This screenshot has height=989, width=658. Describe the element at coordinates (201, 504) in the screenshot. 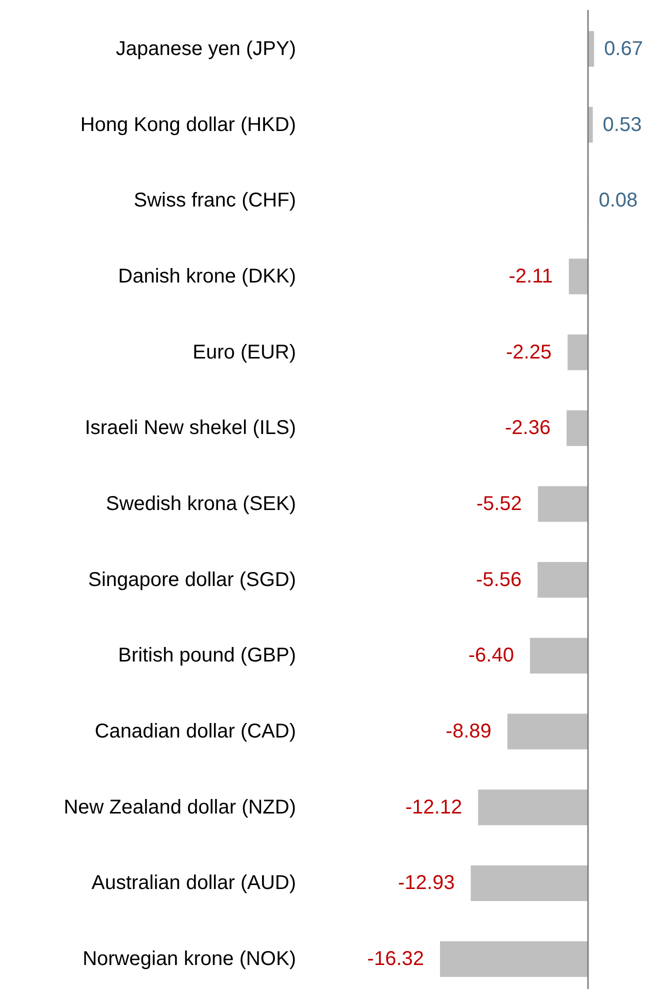

I see `y-tick-label: Swedish krona (SEK)` at that location.